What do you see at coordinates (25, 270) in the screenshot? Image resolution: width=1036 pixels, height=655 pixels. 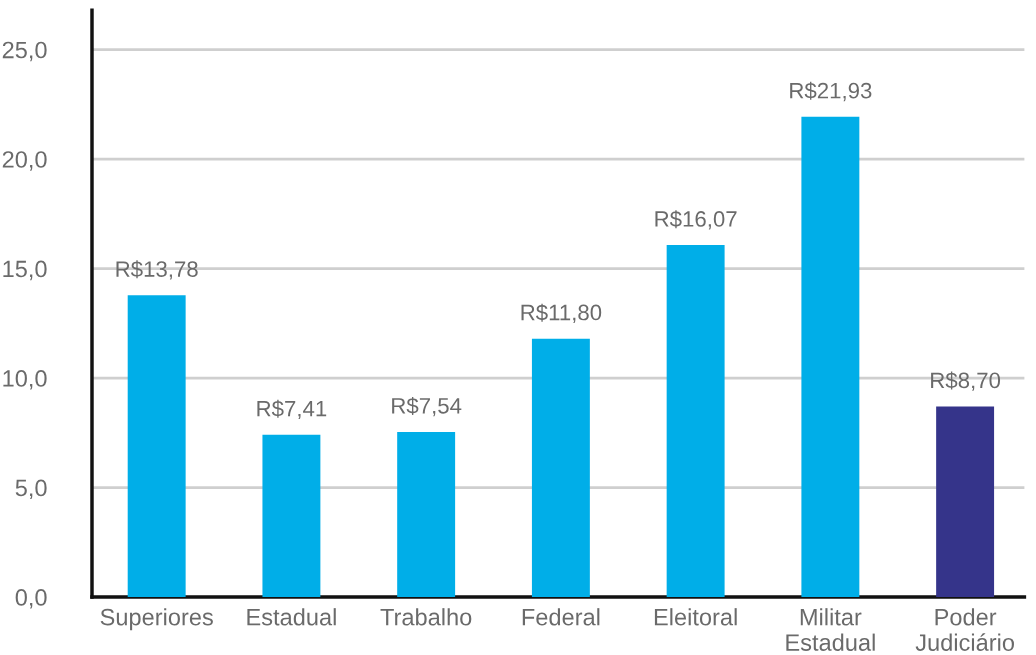 I see `y-tick-label: 15,0` at bounding box center [25, 270].